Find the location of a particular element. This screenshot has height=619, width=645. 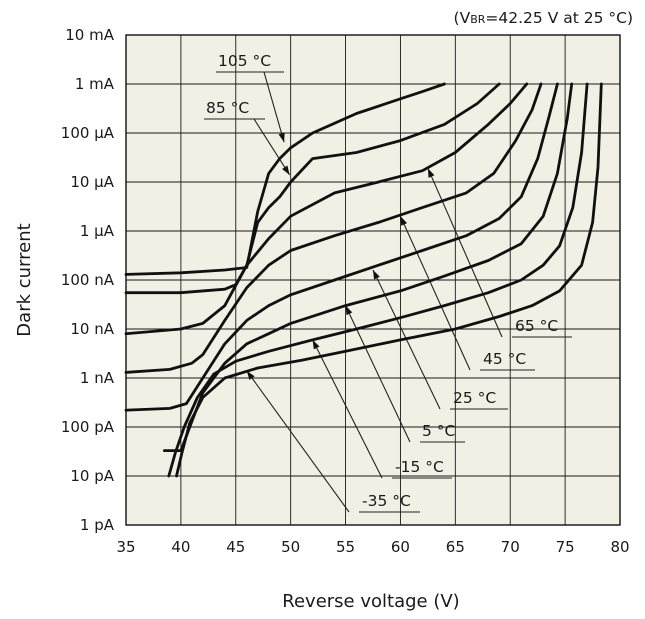

y-tick-label: 10 nA is located at coordinates (92, 329).